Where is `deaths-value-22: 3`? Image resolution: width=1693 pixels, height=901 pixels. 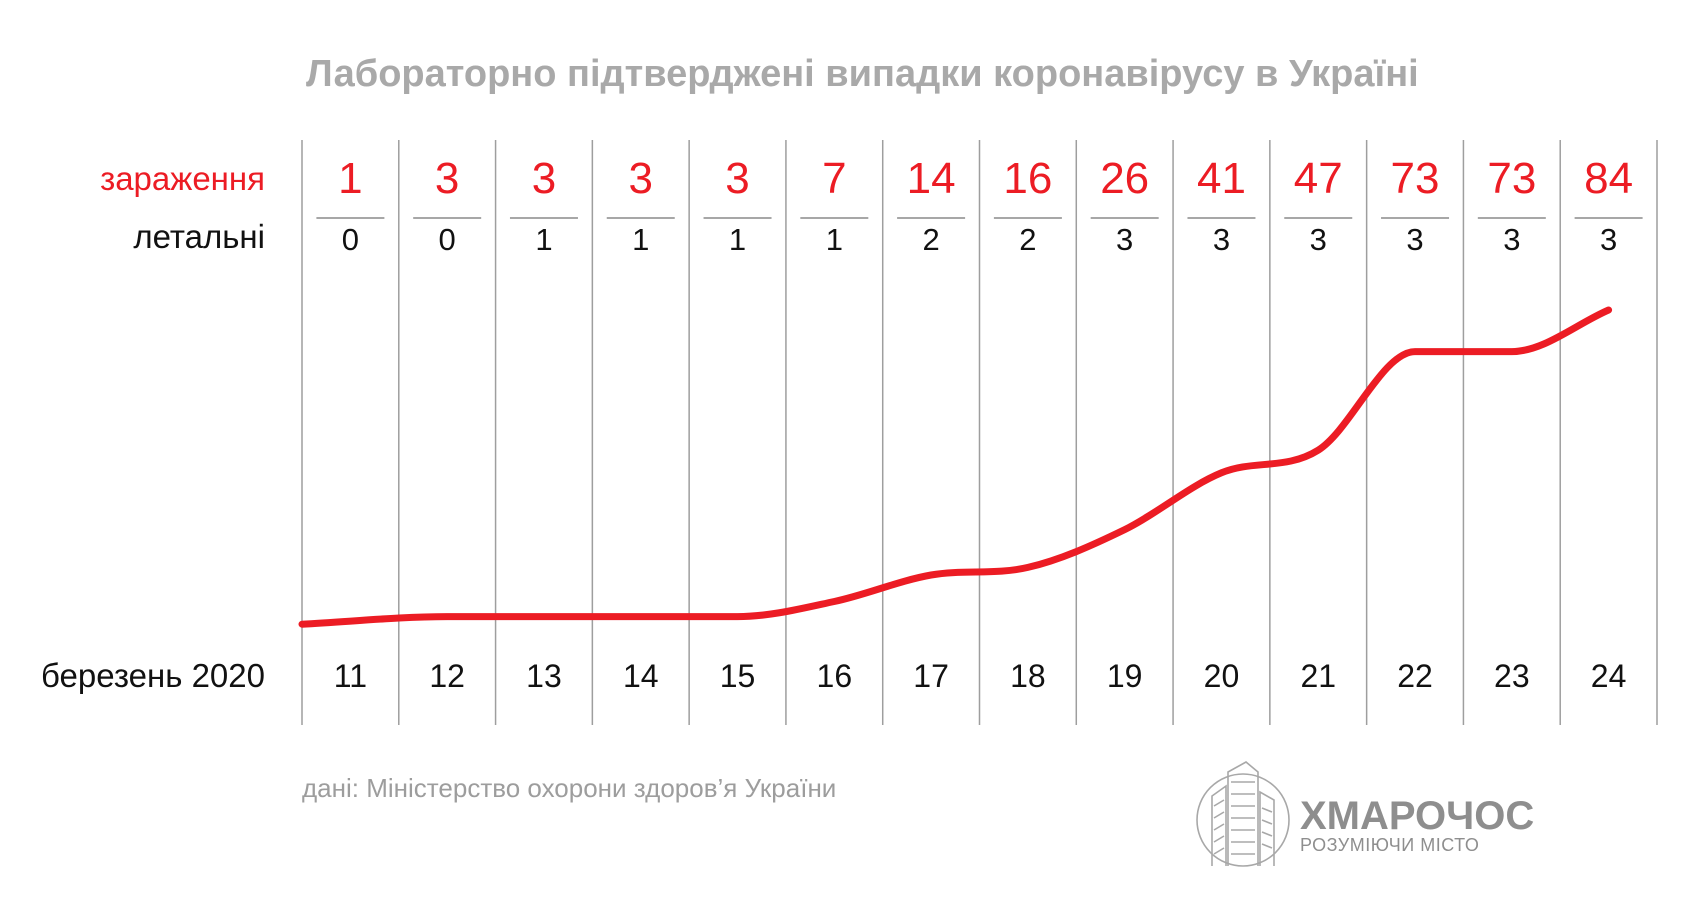 deaths-value-22: 3 is located at coordinates (1414, 239).